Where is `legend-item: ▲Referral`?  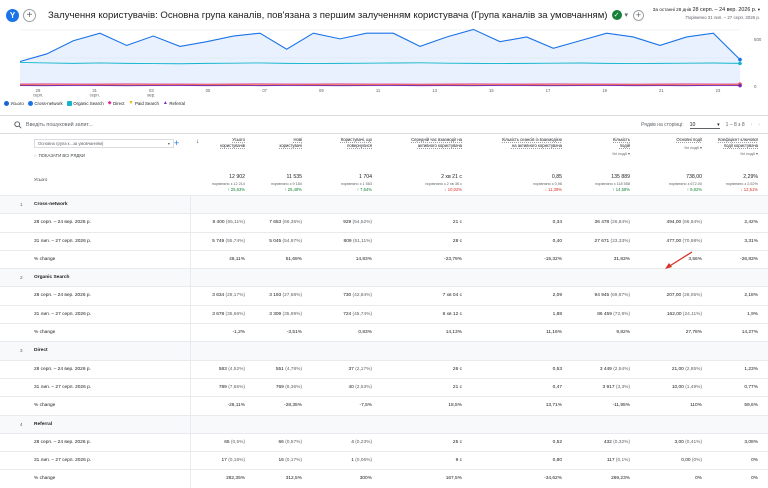 legend-item: ▲Referral is located at coordinates (174, 103).